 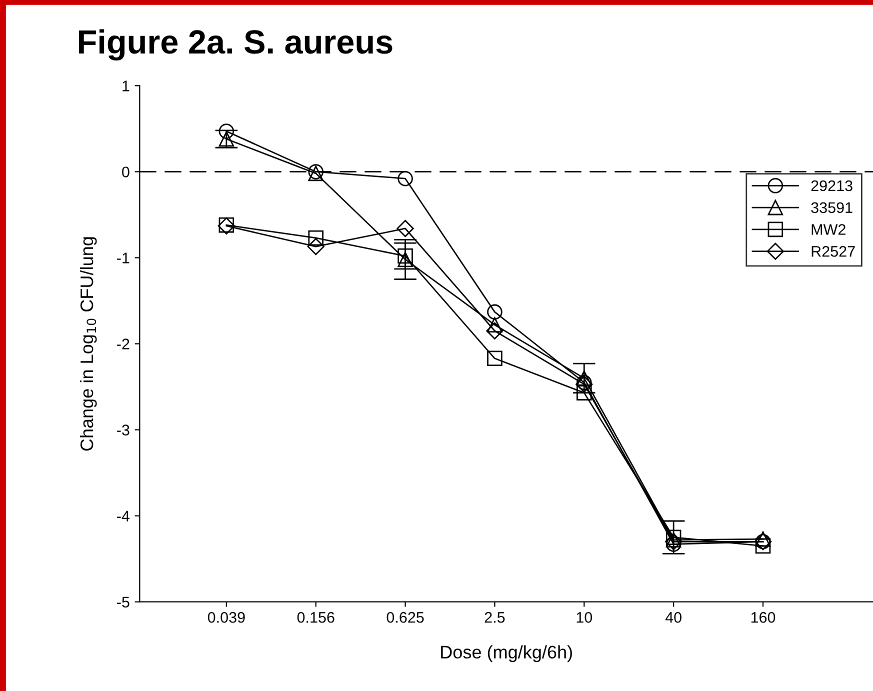 I want to click on y-tick-label: -4, so click(x=123, y=516).